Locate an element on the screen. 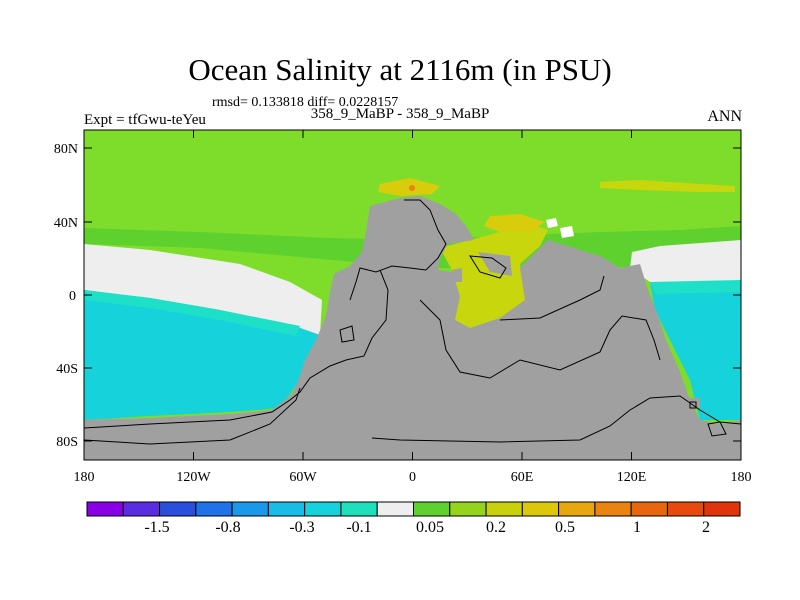  x-tick-label-60e: 60E is located at coordinates (522, 477).